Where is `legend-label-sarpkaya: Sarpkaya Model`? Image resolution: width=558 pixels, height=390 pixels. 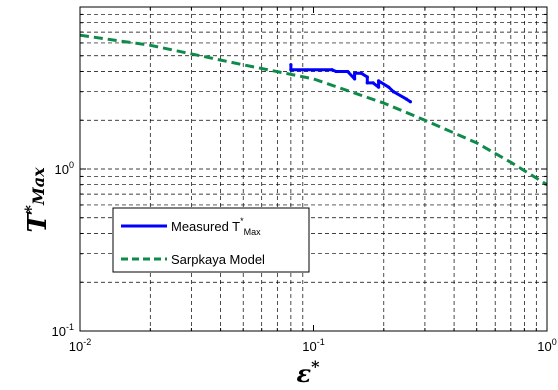 legend-label-sarpkaya: Sarpkaya Model is located at coordinates (218, 259).